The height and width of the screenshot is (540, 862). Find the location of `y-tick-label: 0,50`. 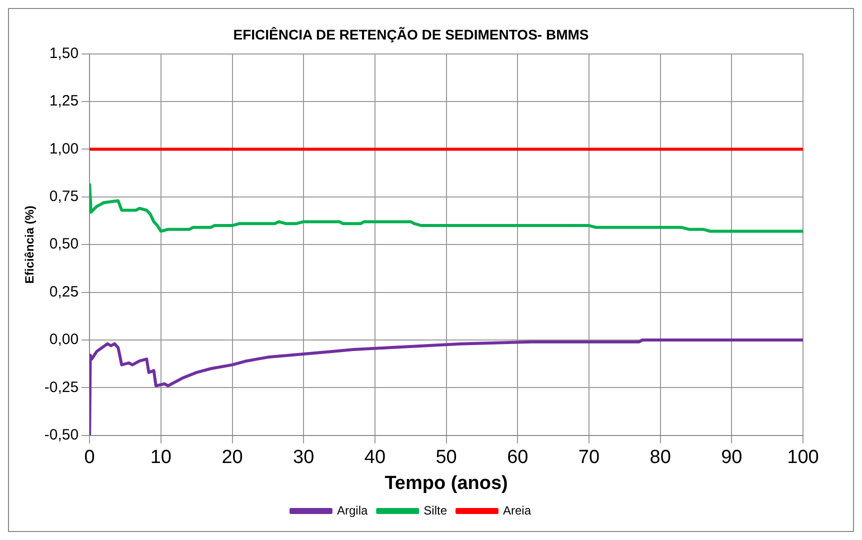

y-tick-label: 0,50 is located at coordinates (64, 244).